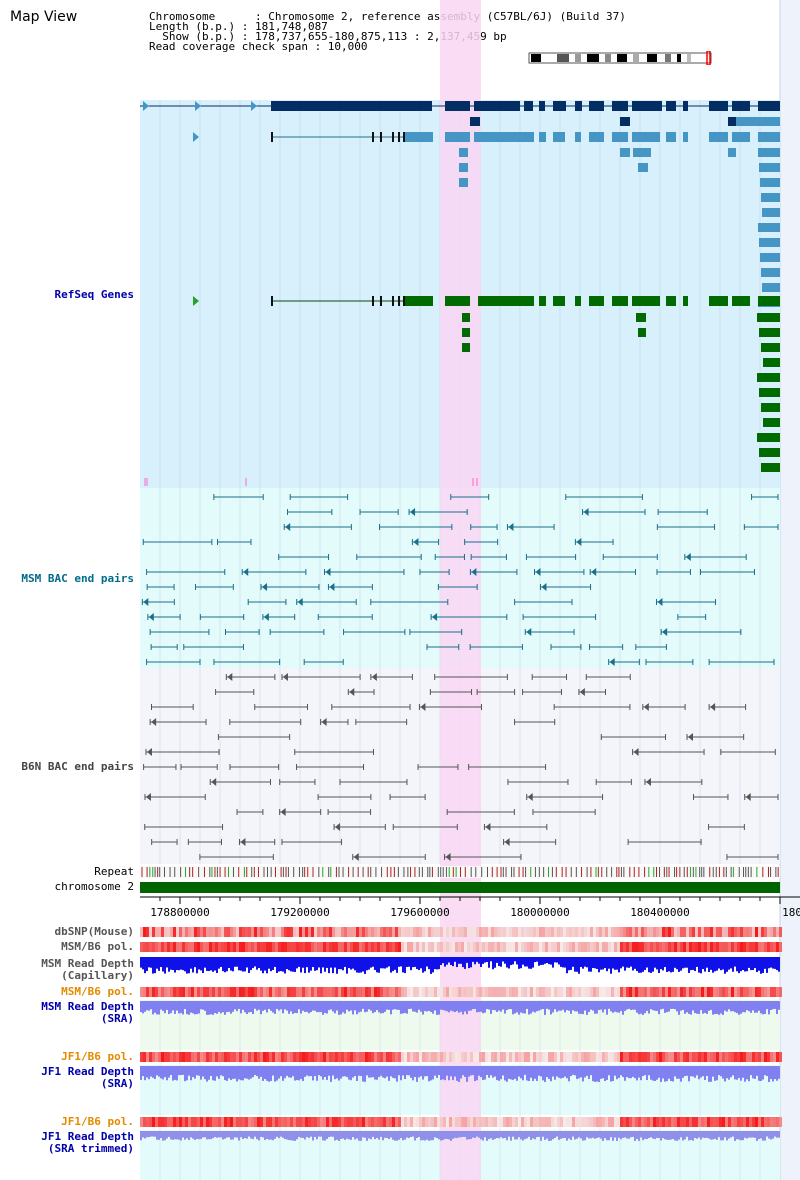 The width and height of the screenshot is (800, 1180). What do you see at coordinates (87, 963) in the screenshot?
I see `track-label-msm-depth-capillary: MSM Read Depth` at bounding box center [87, 963].